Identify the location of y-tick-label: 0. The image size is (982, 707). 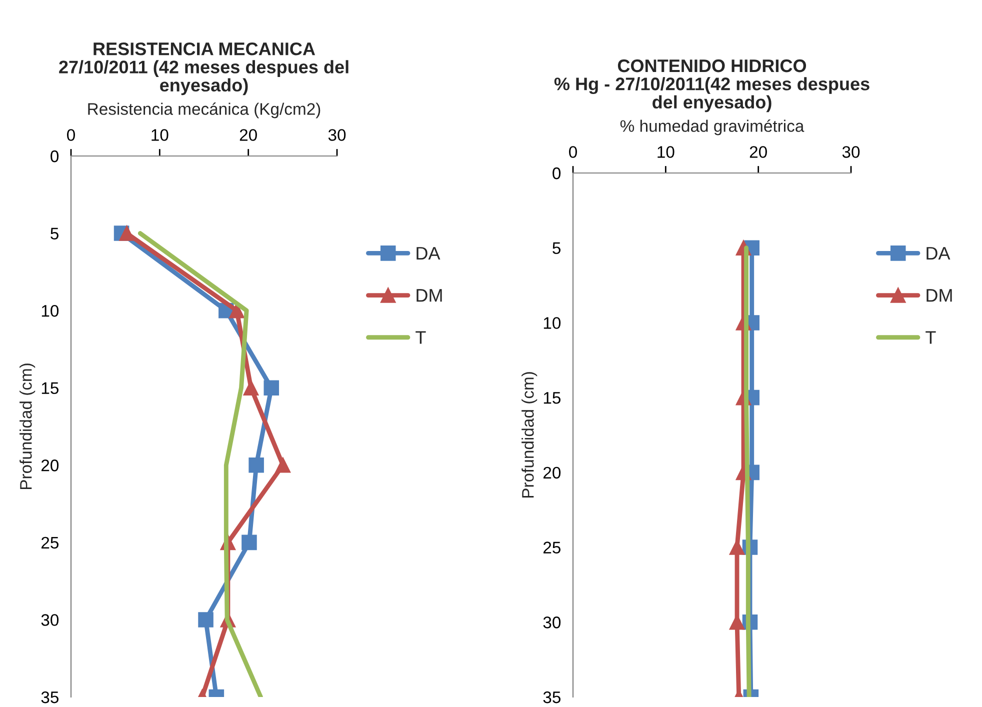
(556, 173).